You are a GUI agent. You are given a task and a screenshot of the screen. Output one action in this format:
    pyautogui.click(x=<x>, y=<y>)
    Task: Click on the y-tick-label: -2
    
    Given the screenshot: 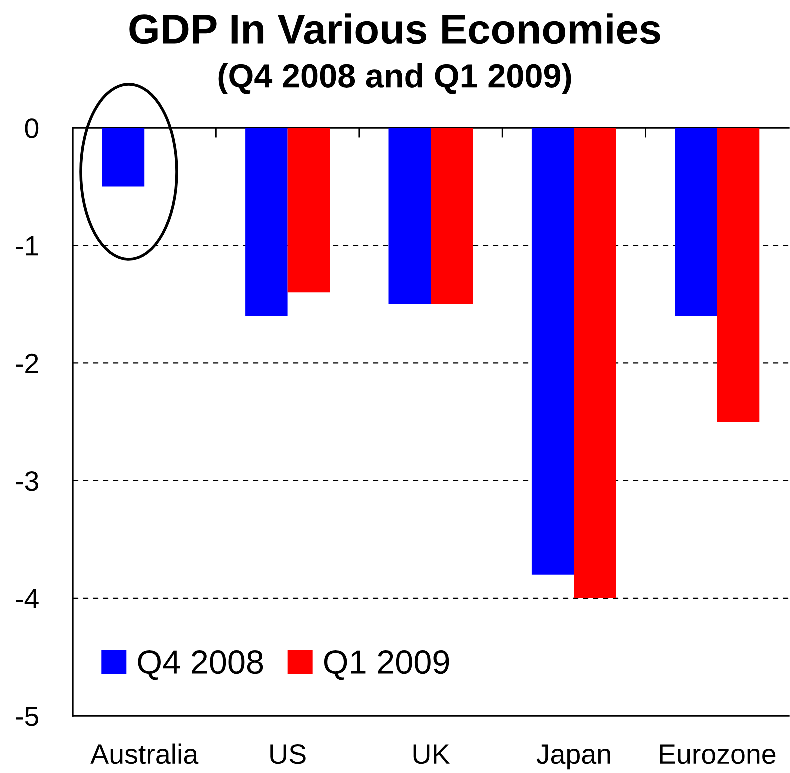 What is the action you would take?
    pyautogui.click(x=27, y=364)
    